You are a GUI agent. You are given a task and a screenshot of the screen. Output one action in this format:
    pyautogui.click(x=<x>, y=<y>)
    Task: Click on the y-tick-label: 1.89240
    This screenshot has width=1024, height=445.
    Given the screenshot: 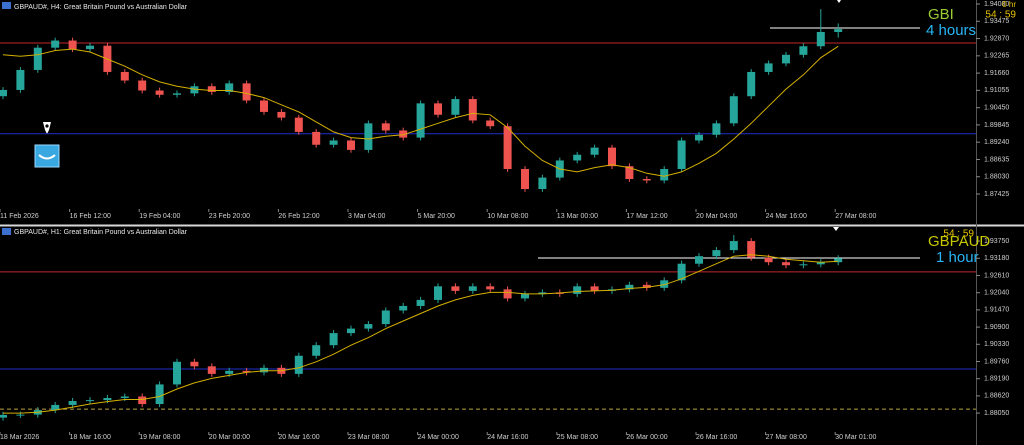 What is the action you would take?
    pyautogui.click(x=996, y=142)
    